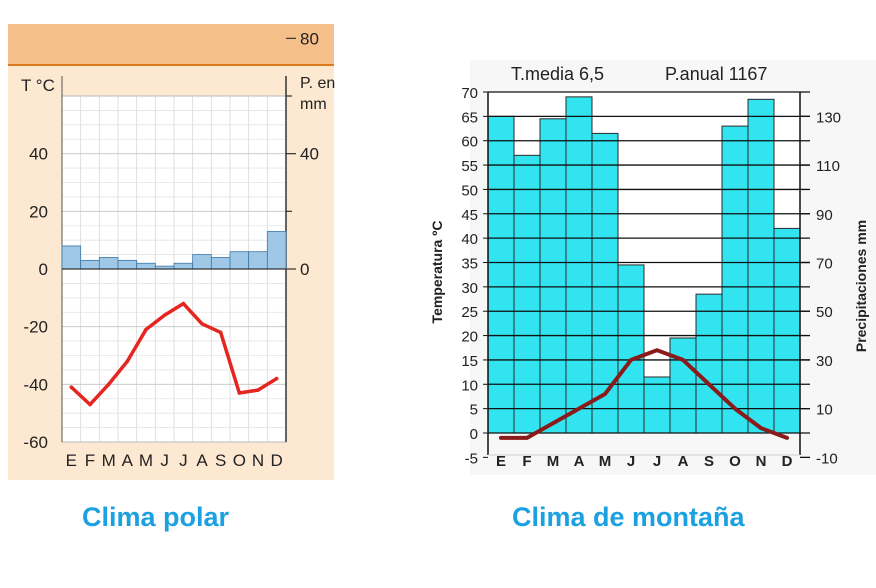 This screenshot has height=588, width=876. What do you see at coordinates (258, 460) in the screenshot?
I see `polar-month-label: N` at bounding box center [258, 460].